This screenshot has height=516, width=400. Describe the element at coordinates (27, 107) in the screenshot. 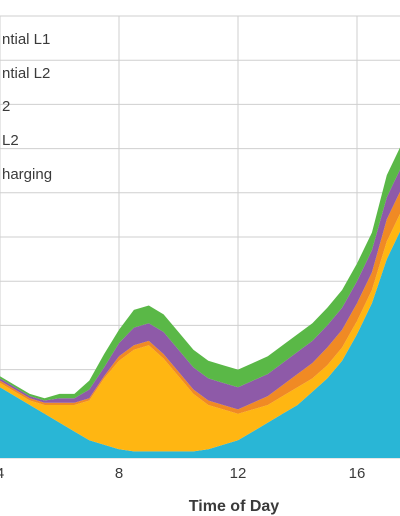

I see `legend: ntial L1 ntial L2 2 L2 harging` at that location.